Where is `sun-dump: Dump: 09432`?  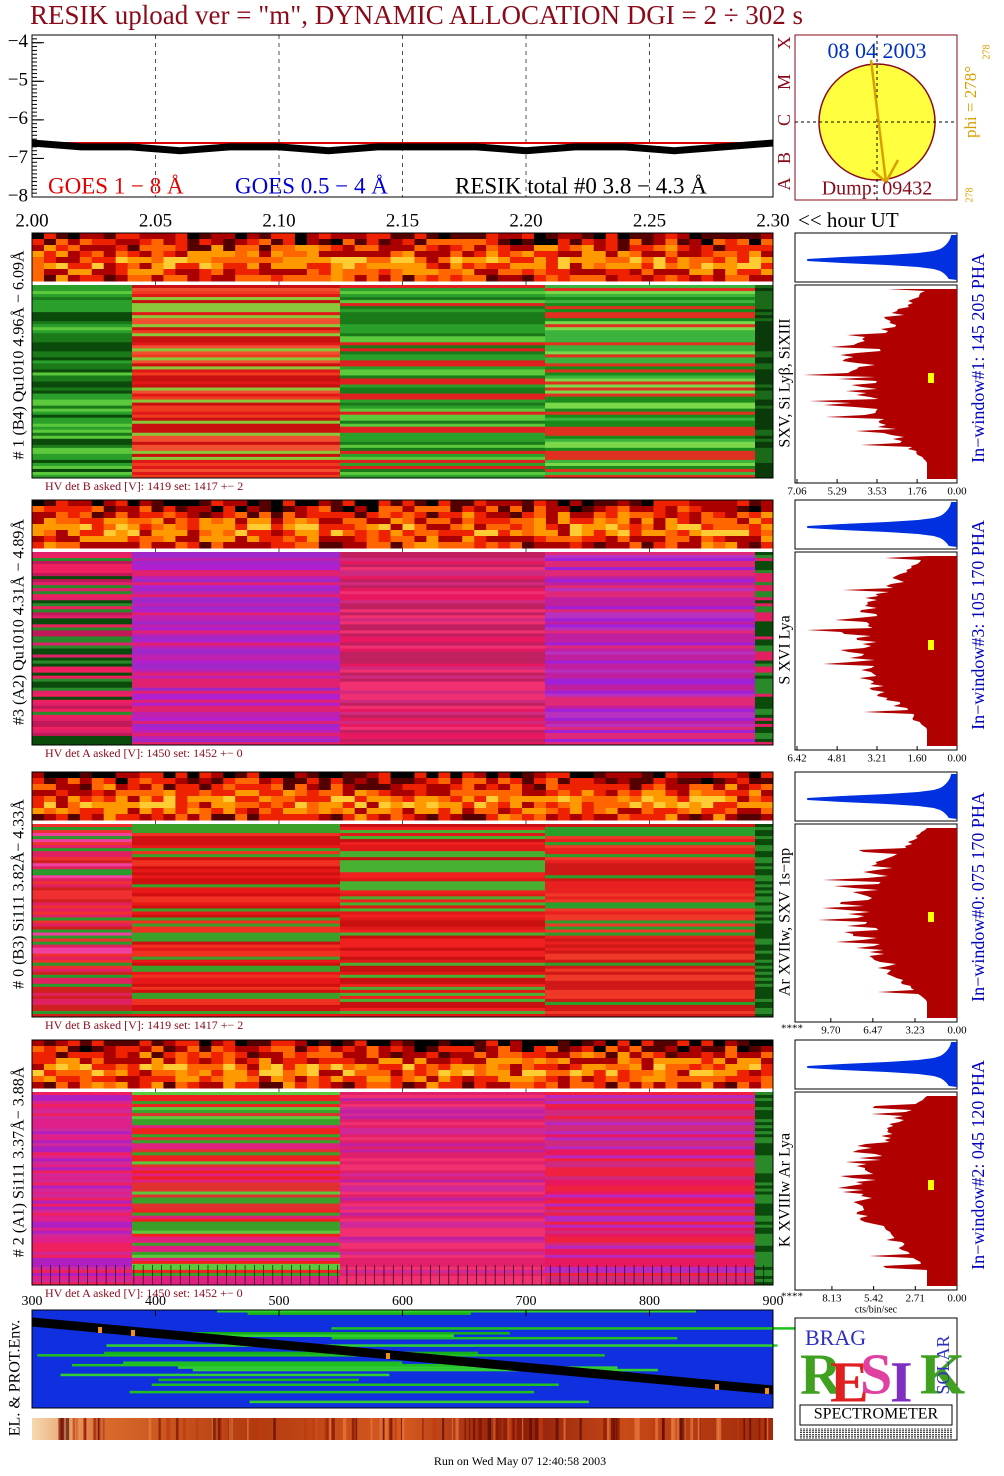 sun-dump: Dump: 09432 is located at coordinates (877, 189).